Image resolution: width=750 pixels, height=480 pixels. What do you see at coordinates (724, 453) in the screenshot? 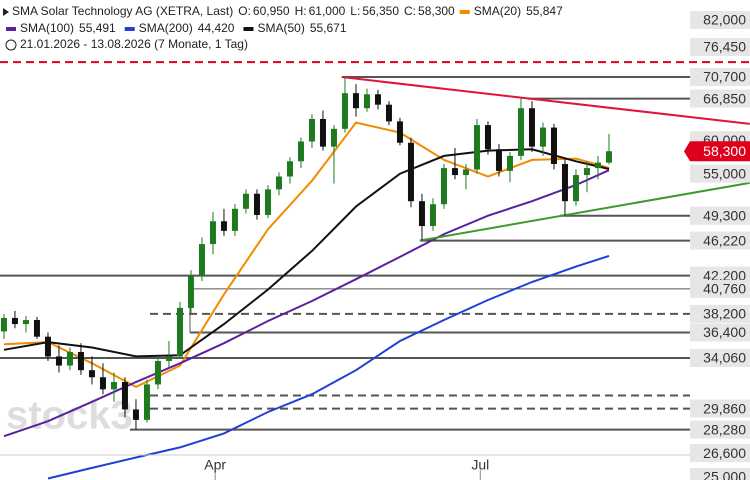
I see `y-tick-label: 26,600` at bounding box center [724, 453].